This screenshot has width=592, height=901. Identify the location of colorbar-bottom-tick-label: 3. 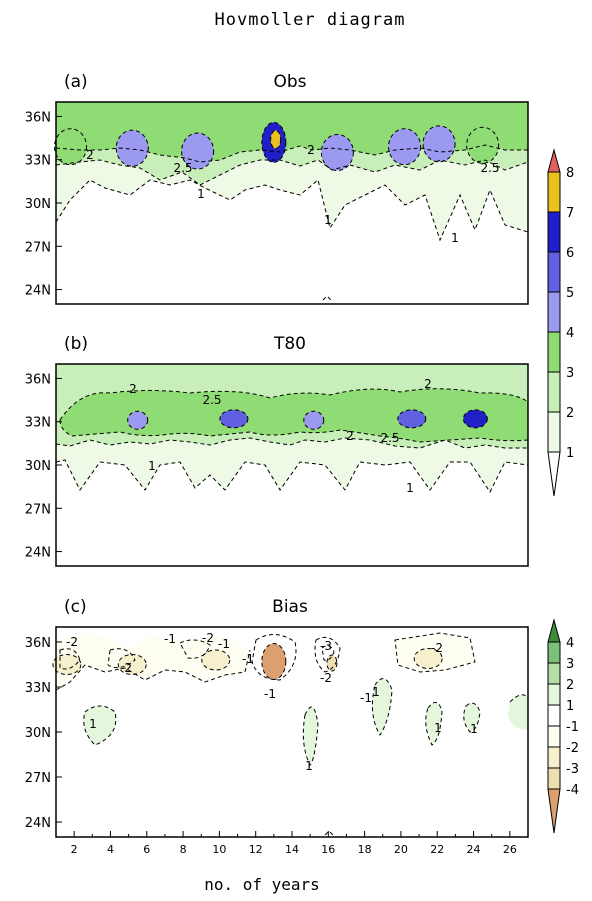
(570, 664).